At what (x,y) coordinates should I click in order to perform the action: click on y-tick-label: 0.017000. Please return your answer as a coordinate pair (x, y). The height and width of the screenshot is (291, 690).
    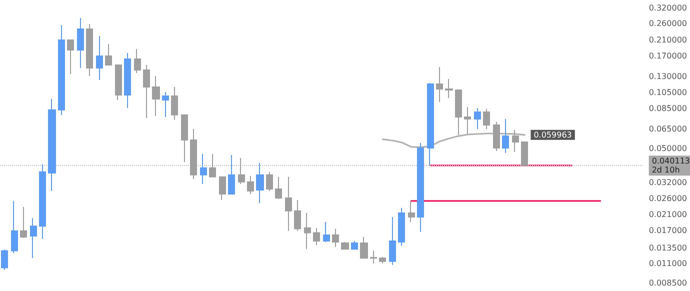
    Looking at the image, I should click on (667, 230).